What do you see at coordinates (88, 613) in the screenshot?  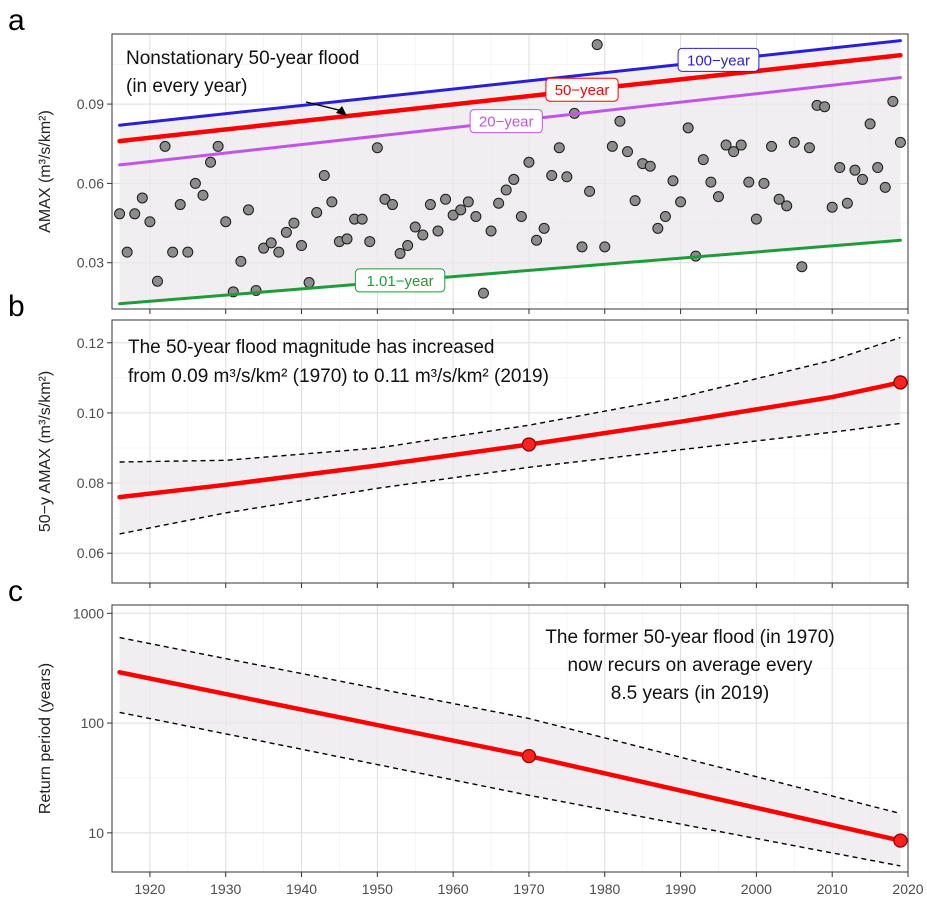 I see `y-tick-label: 1000` at bounding box center [88, 613].